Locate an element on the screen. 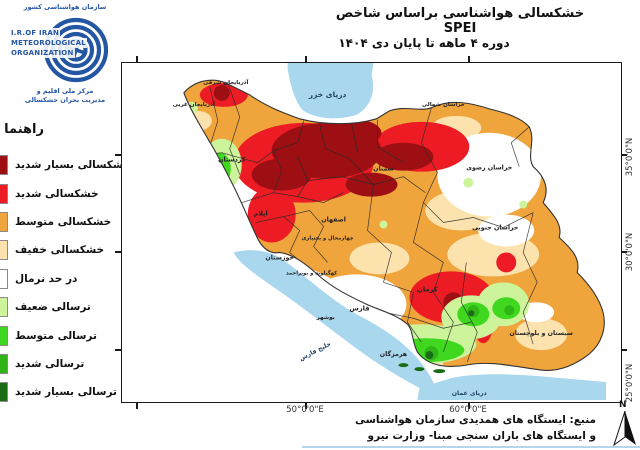 Image resolution: width=640 pixels, height=450 pixels. province-label: خوزستان is located at coordinates (279, 257).